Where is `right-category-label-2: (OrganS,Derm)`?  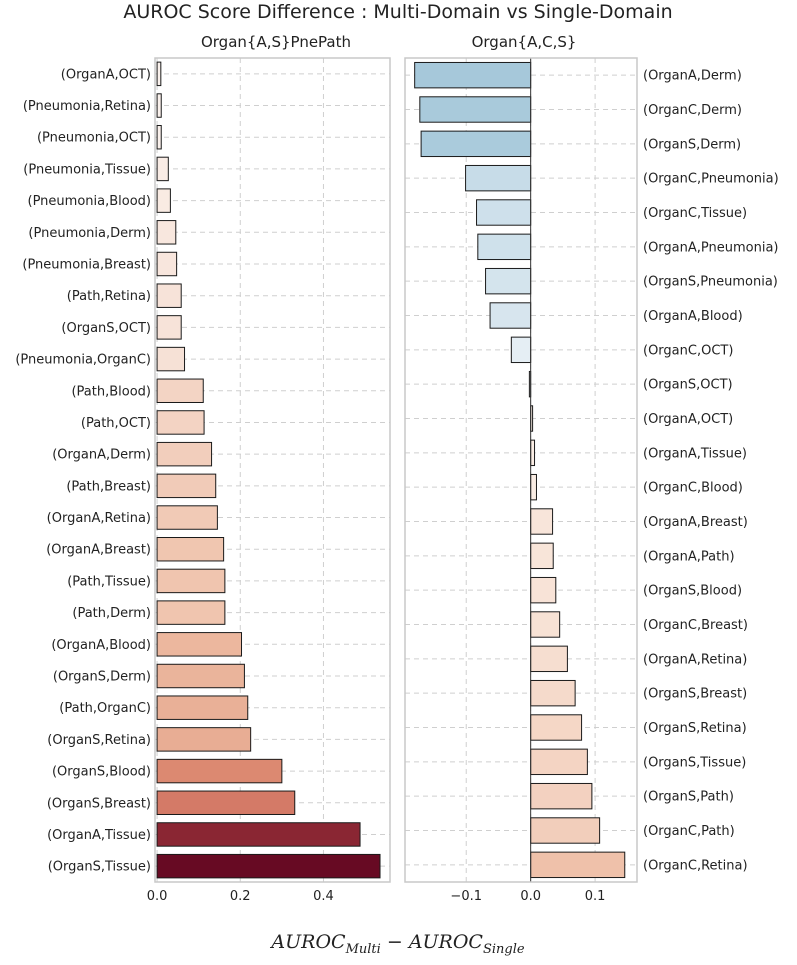 right-category-label-2: (OrganS,Derm) is located at coordinates (692, 144).